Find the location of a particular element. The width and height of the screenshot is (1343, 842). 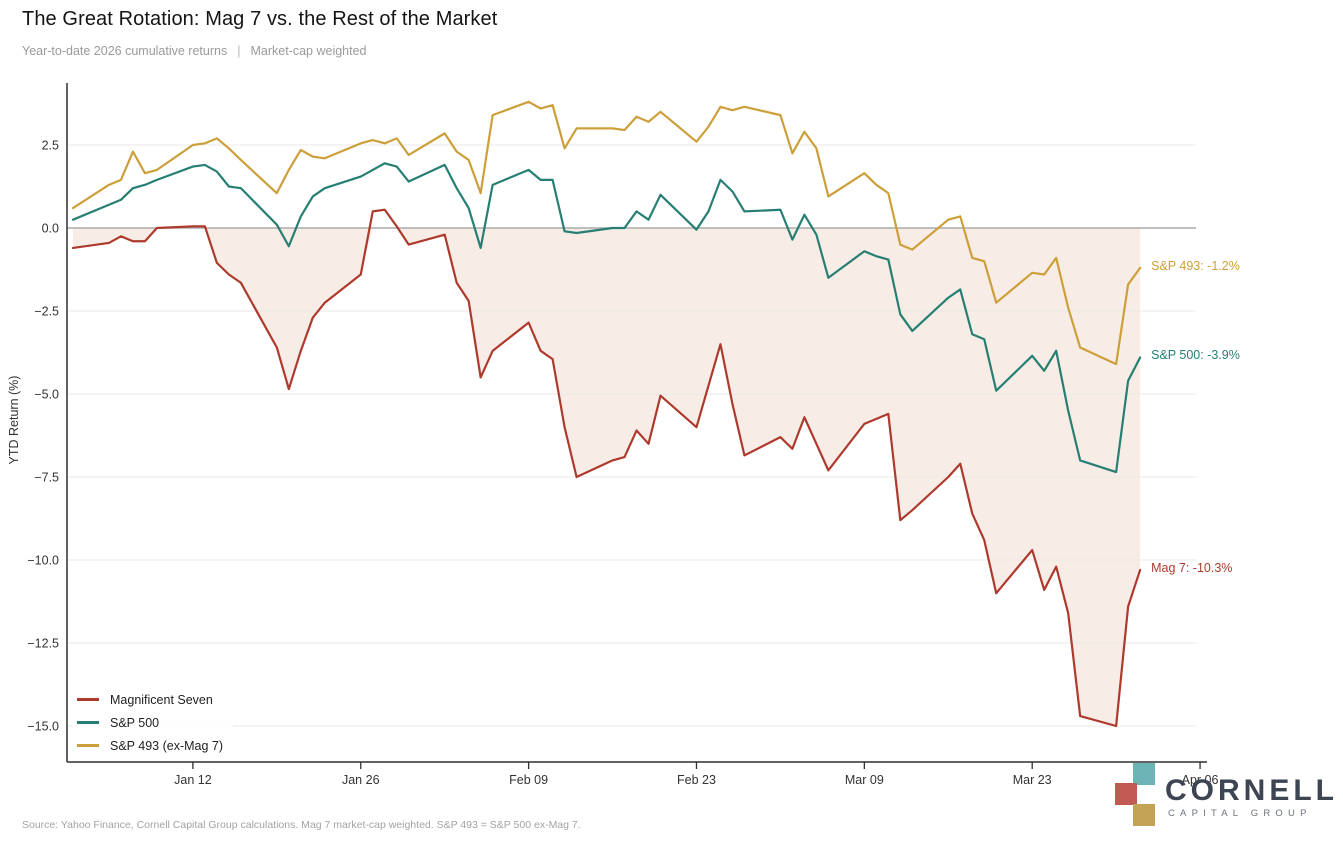

x-tick-label: Feb 23 is located at coordinates (696, 780).